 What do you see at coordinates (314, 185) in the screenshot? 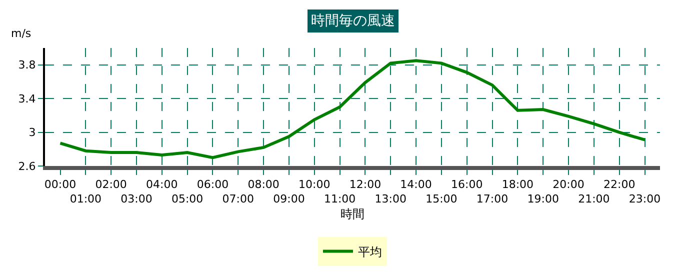
I see `x-tick-label: 10:00` at bounding box center [314, 185].